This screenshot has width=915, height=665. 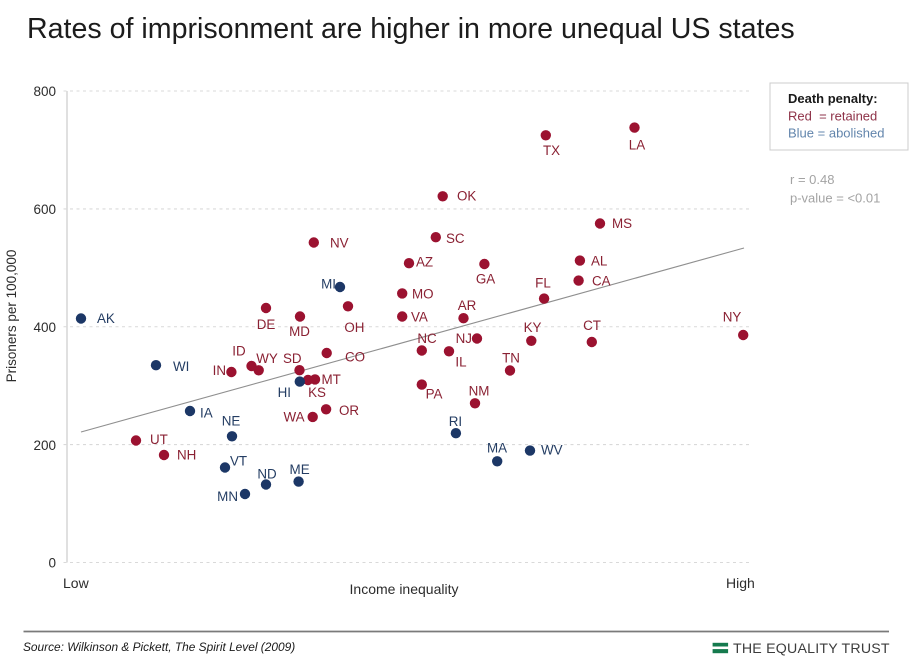 I want to click on svg-text: RI, so click(x=455, y=421).